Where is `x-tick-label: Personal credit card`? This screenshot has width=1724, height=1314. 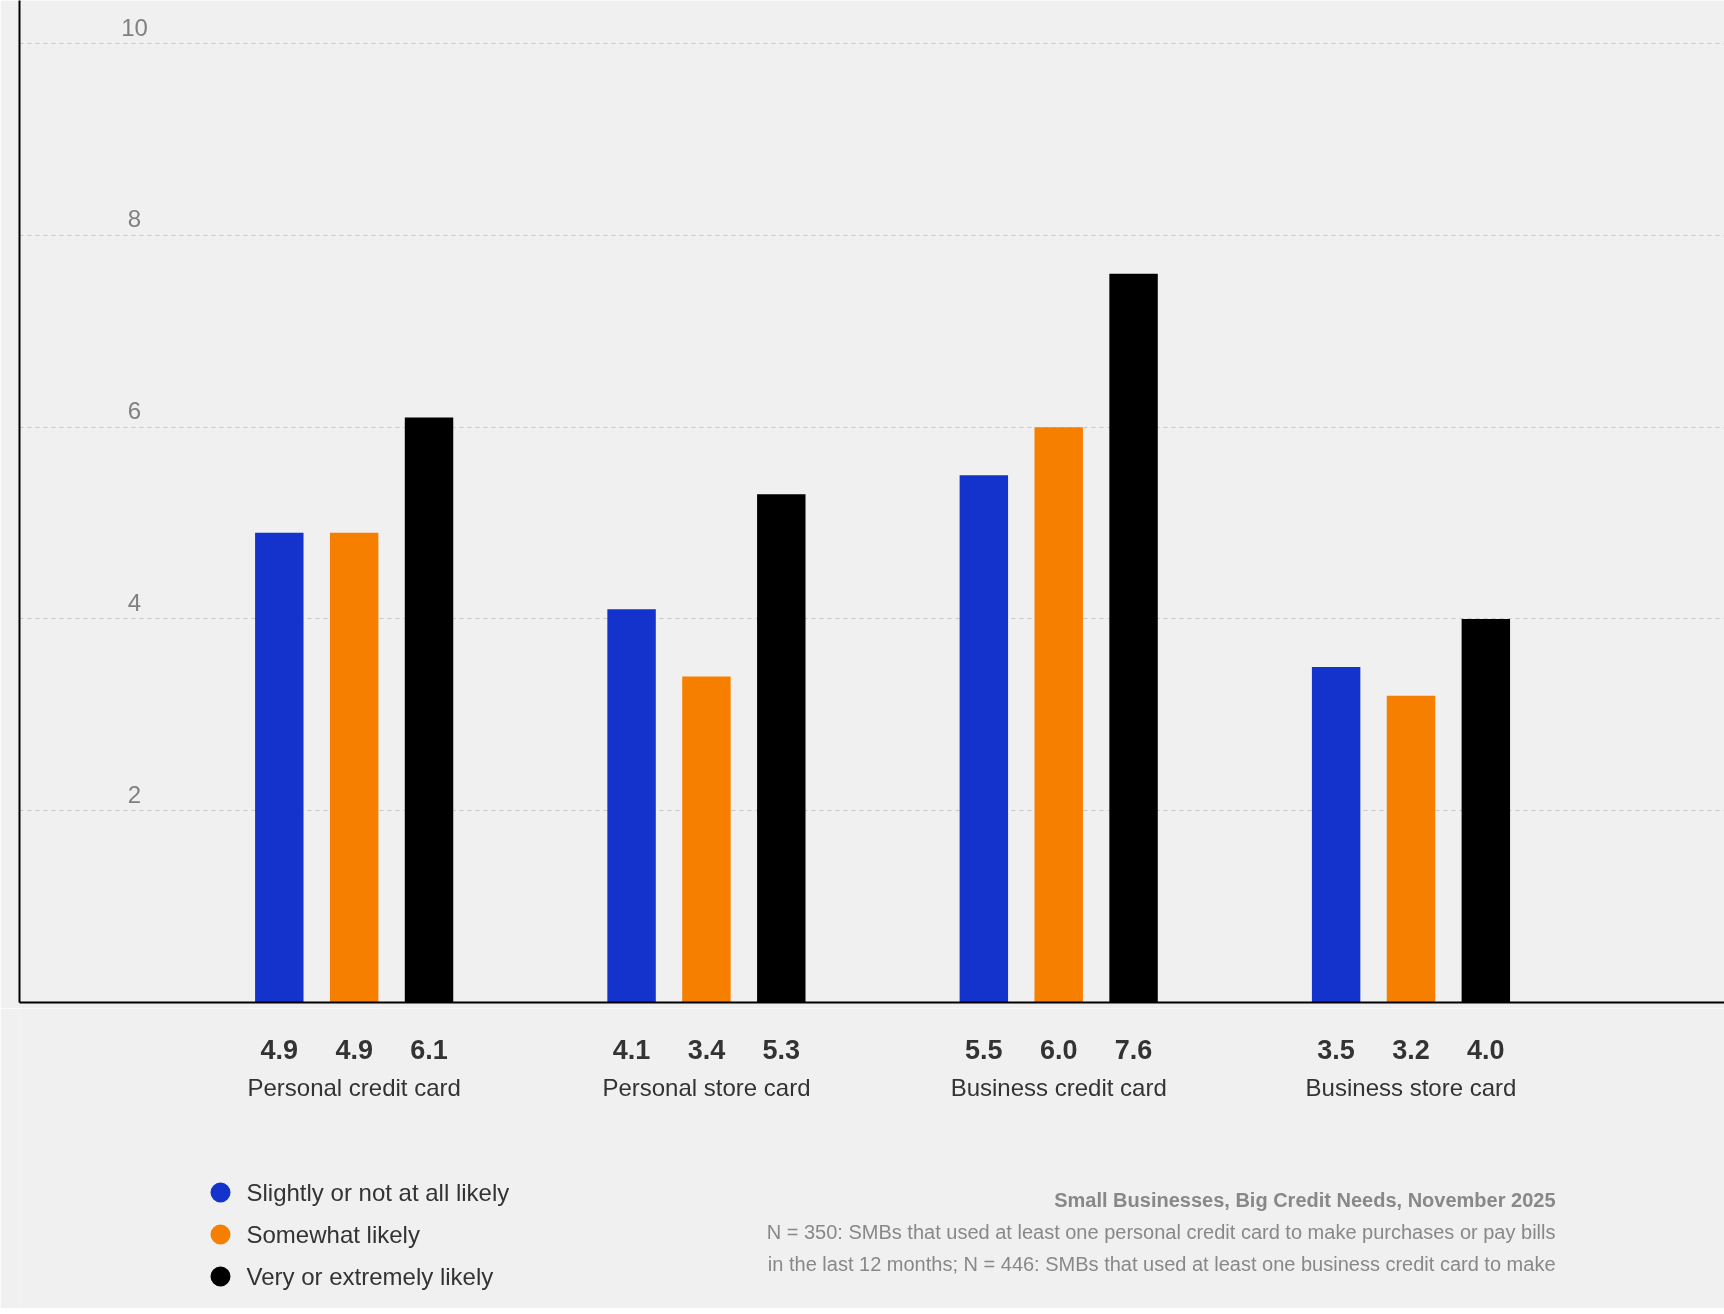
x-tick-label: Personal credit card is located at coordinates (354, 1087).